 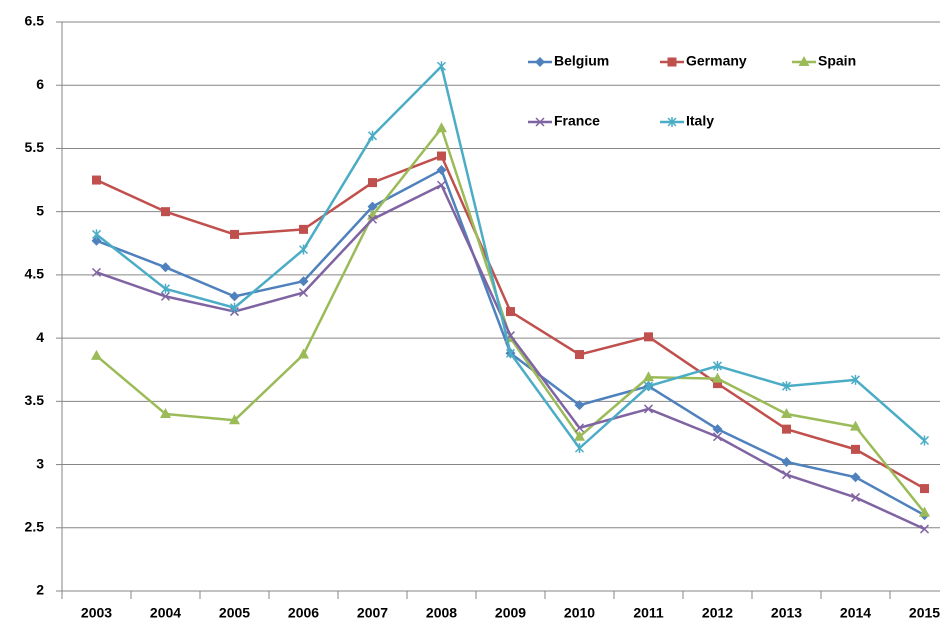 I want to click on x-tick-label: 2004, so click(x=165, y=613).